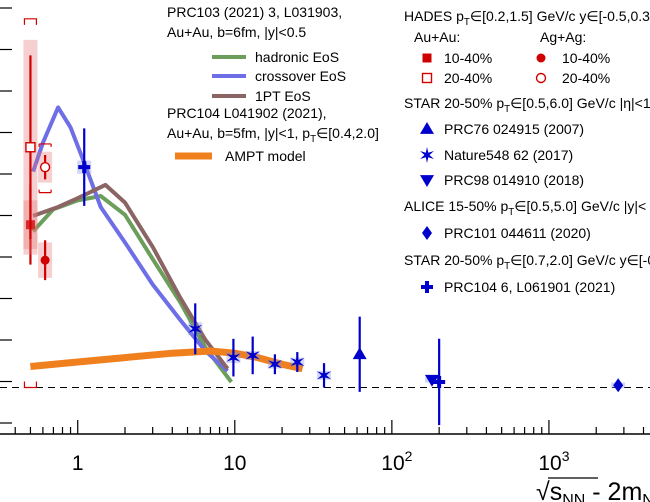  Describe the element at coordinates (236, 32) in the screenshot. I see `model-ref-1-system: Au+Au, b=6fm, |y|<0.5` at that location.